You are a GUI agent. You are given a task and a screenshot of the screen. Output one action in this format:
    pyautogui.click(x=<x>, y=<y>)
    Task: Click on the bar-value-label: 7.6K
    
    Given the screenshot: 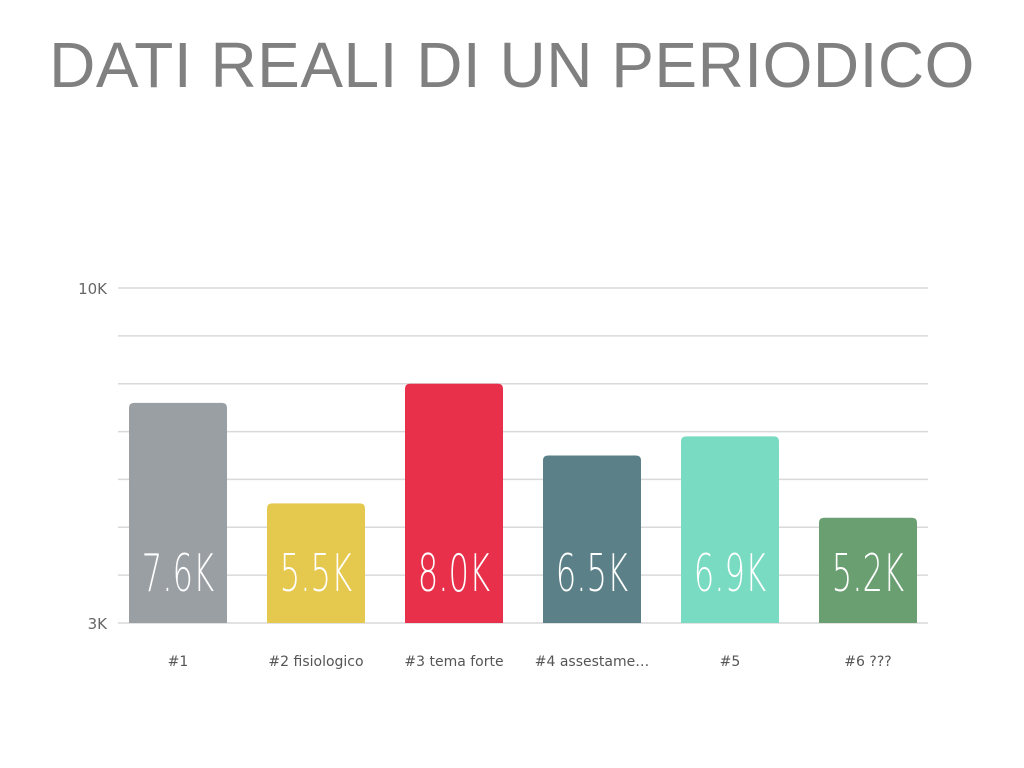 What is the action you would take?
    pyautogui.click(x=178, y=574)
    